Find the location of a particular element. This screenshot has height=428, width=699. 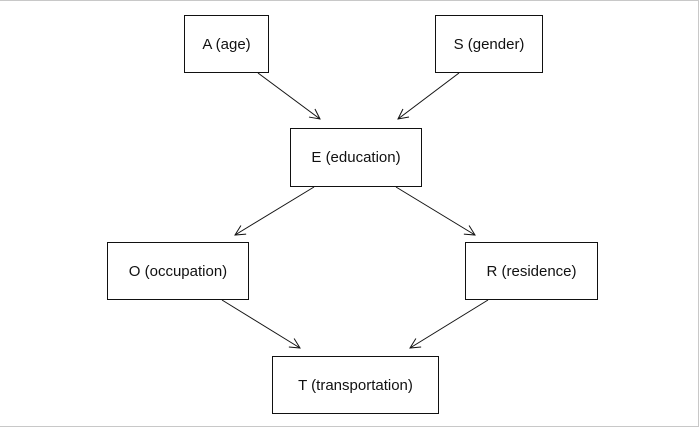

node-occupation: O (occupation) is located at coordinates (178, 271).